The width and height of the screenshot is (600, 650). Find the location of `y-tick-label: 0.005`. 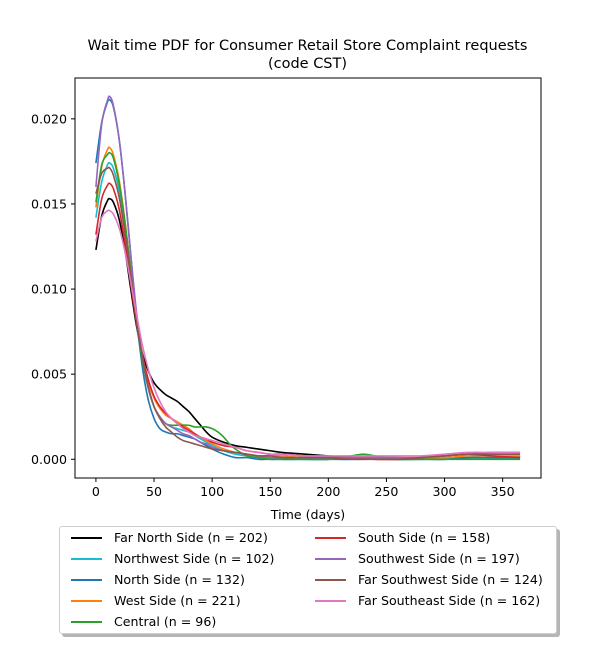

y-tick-label: 0.005 is located at coordinates (49, 374).